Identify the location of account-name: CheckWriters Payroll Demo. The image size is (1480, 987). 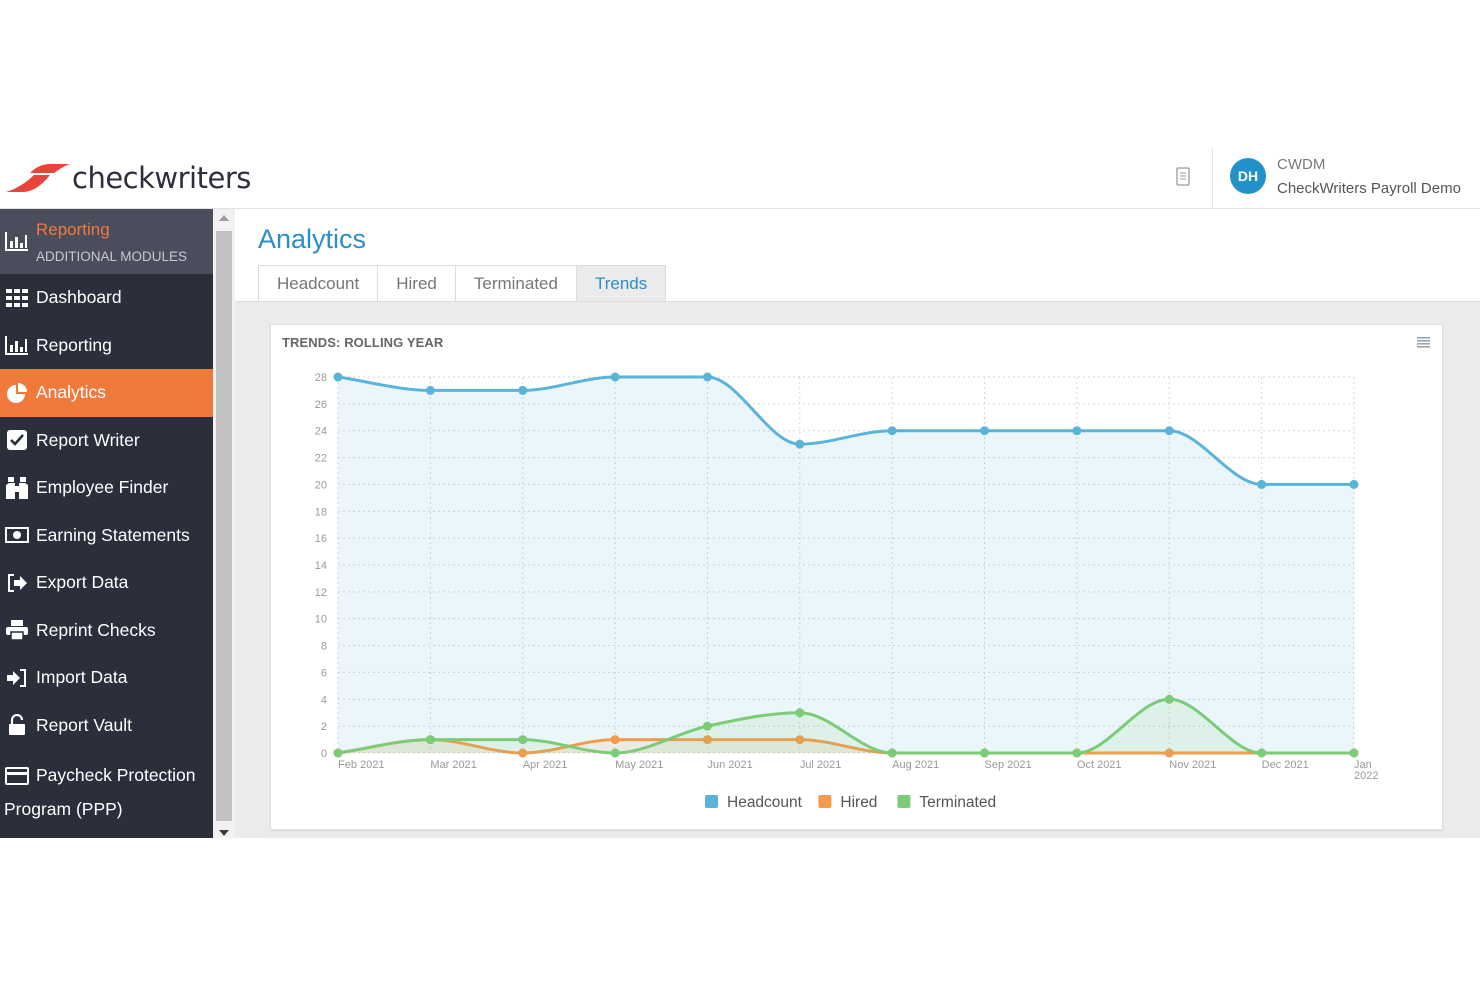
(1369, 188).